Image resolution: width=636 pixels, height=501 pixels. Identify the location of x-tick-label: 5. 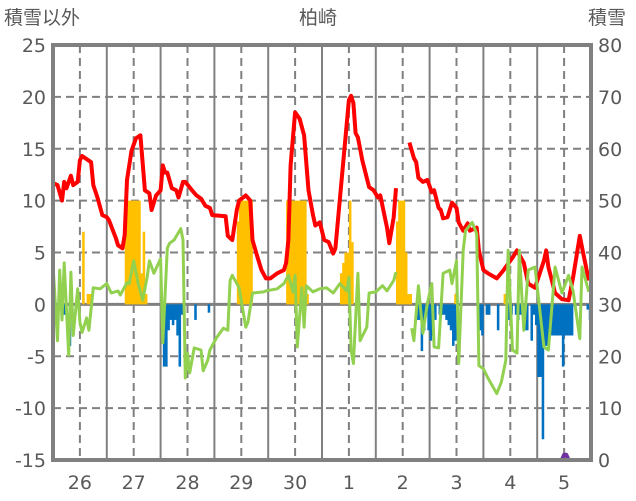
(564, 483).